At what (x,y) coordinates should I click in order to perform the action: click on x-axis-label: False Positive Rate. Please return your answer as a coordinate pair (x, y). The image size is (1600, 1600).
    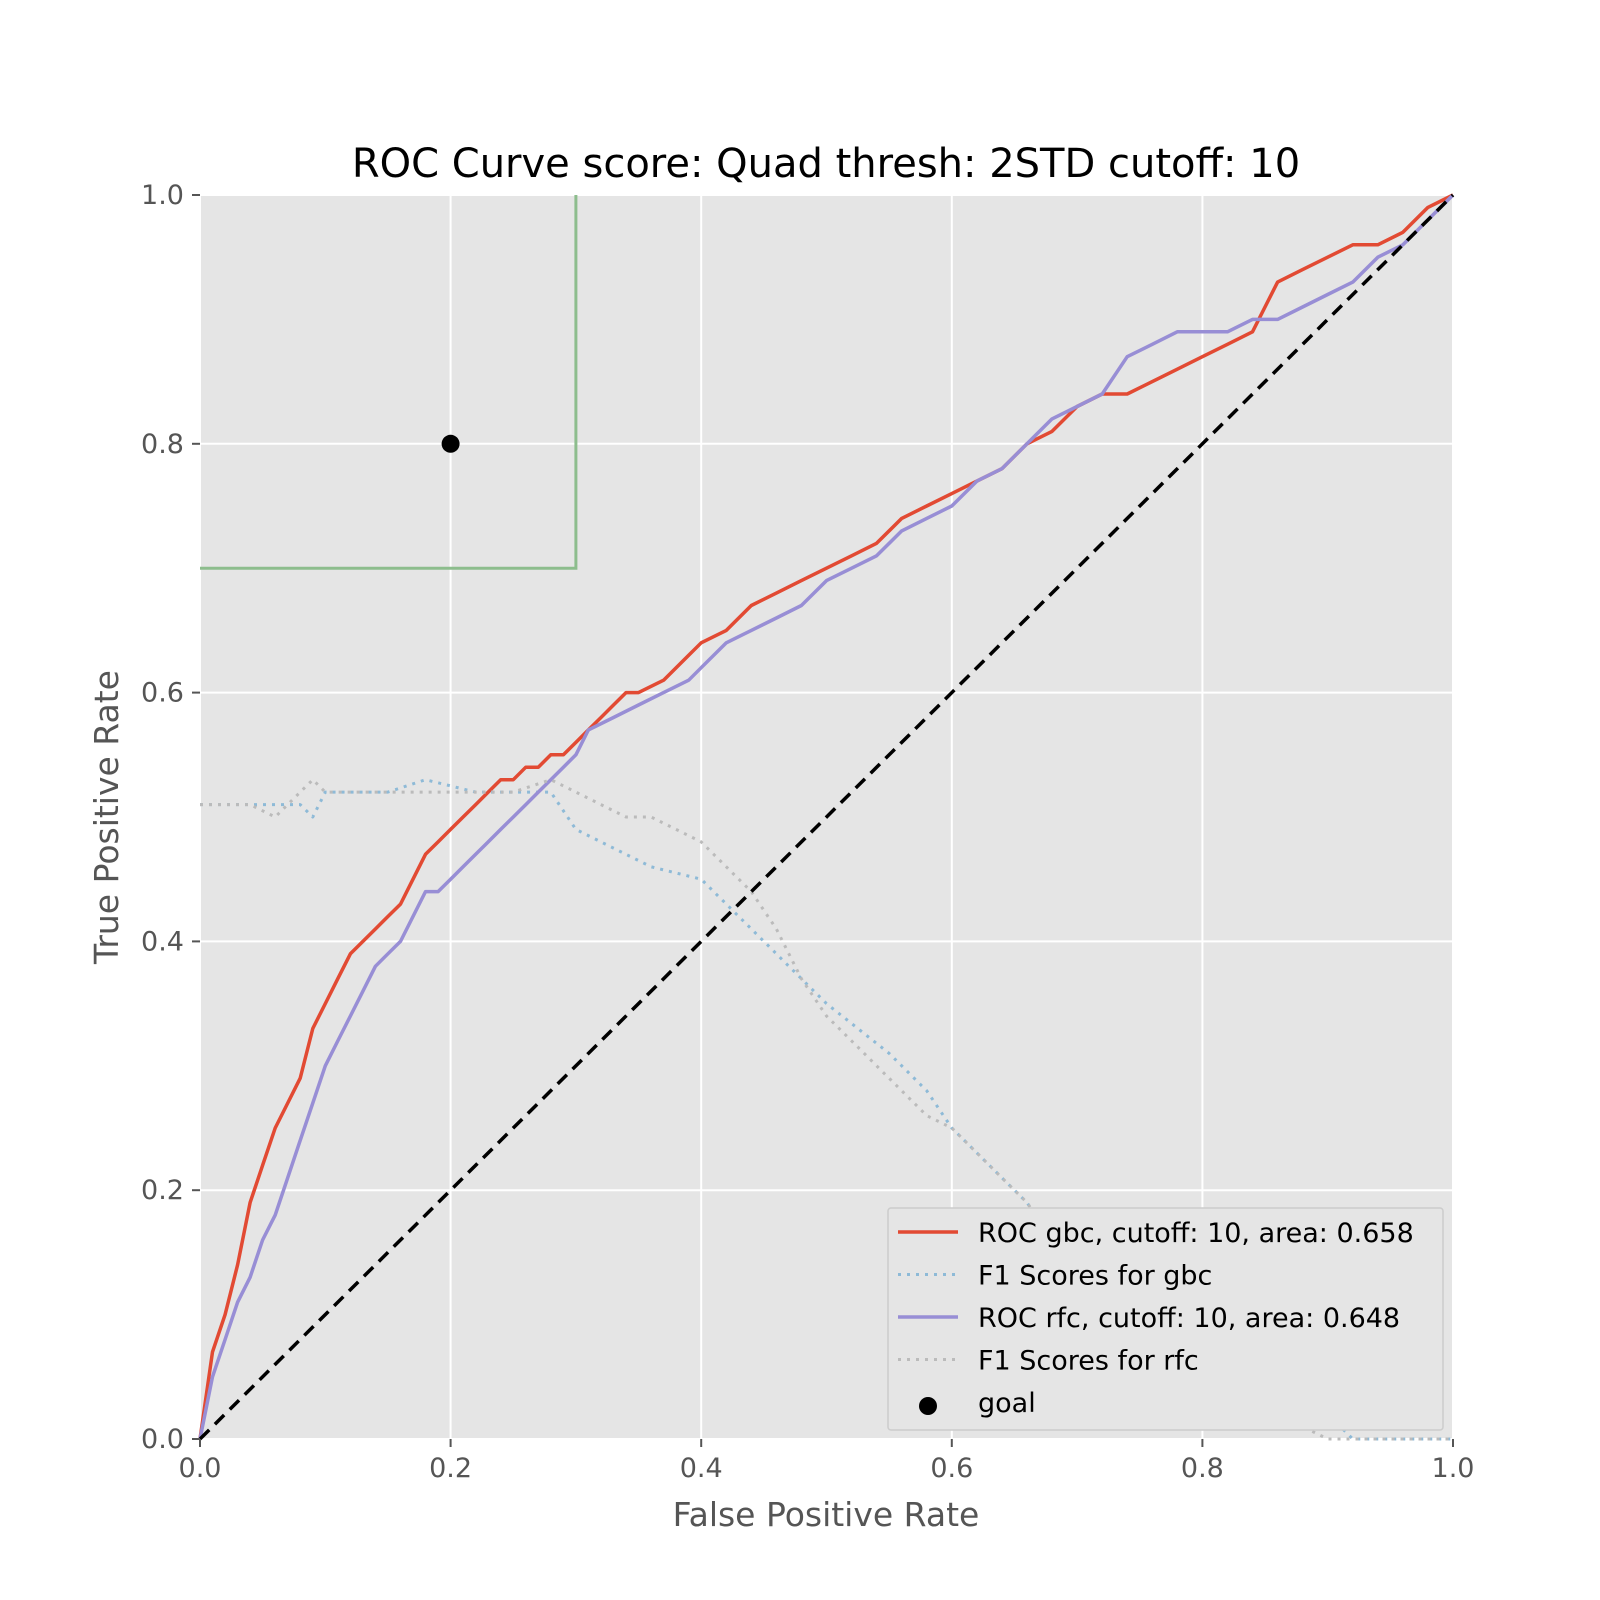
    Looking at the image, I should click on (826, 1514).